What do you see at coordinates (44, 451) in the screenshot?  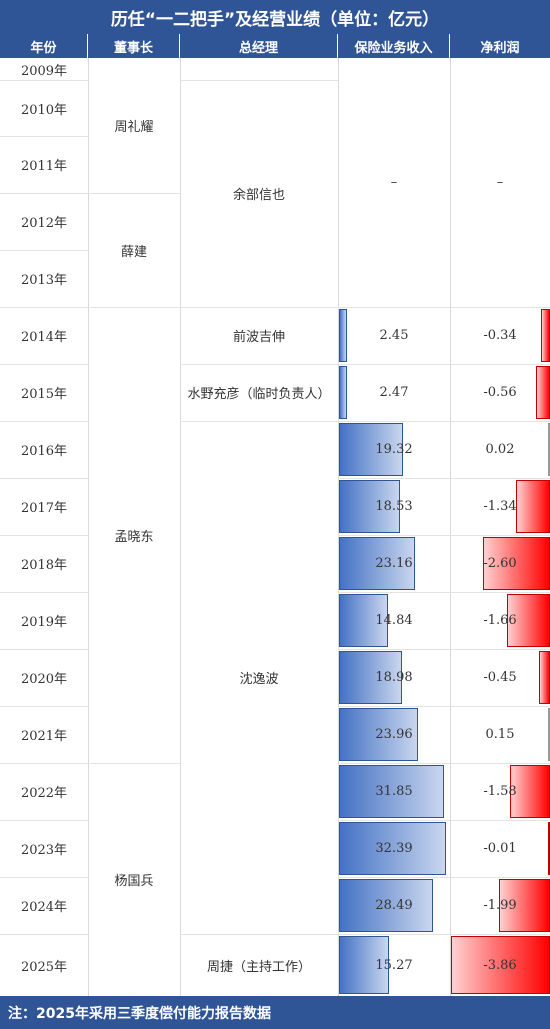 I see `year-cell: 2016年` at bounding box center [44, 451].